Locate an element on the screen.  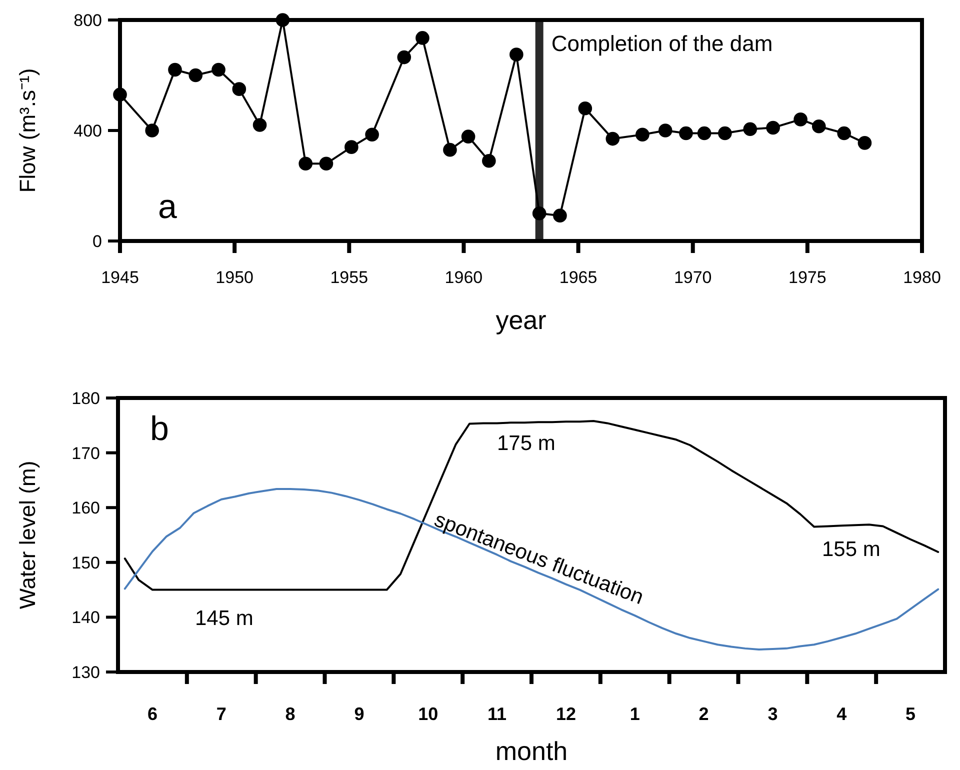
y-tick-label: 800 is located at coordinates (88, 20).